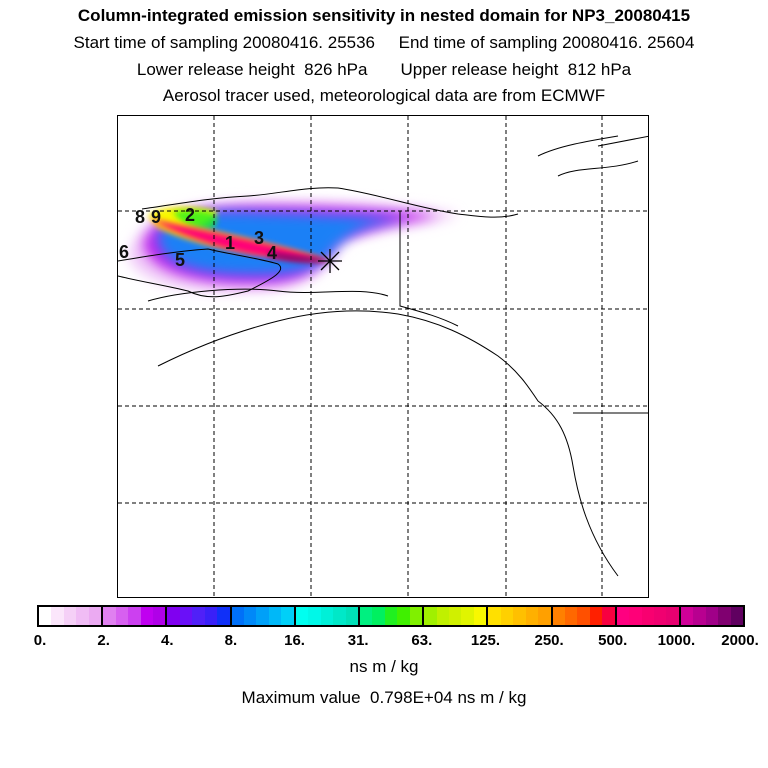 This screenshot has height=768, width=768. Describe the element at coordinates (230, 243) in the screenshot. I see `release-label: 1` at that location.